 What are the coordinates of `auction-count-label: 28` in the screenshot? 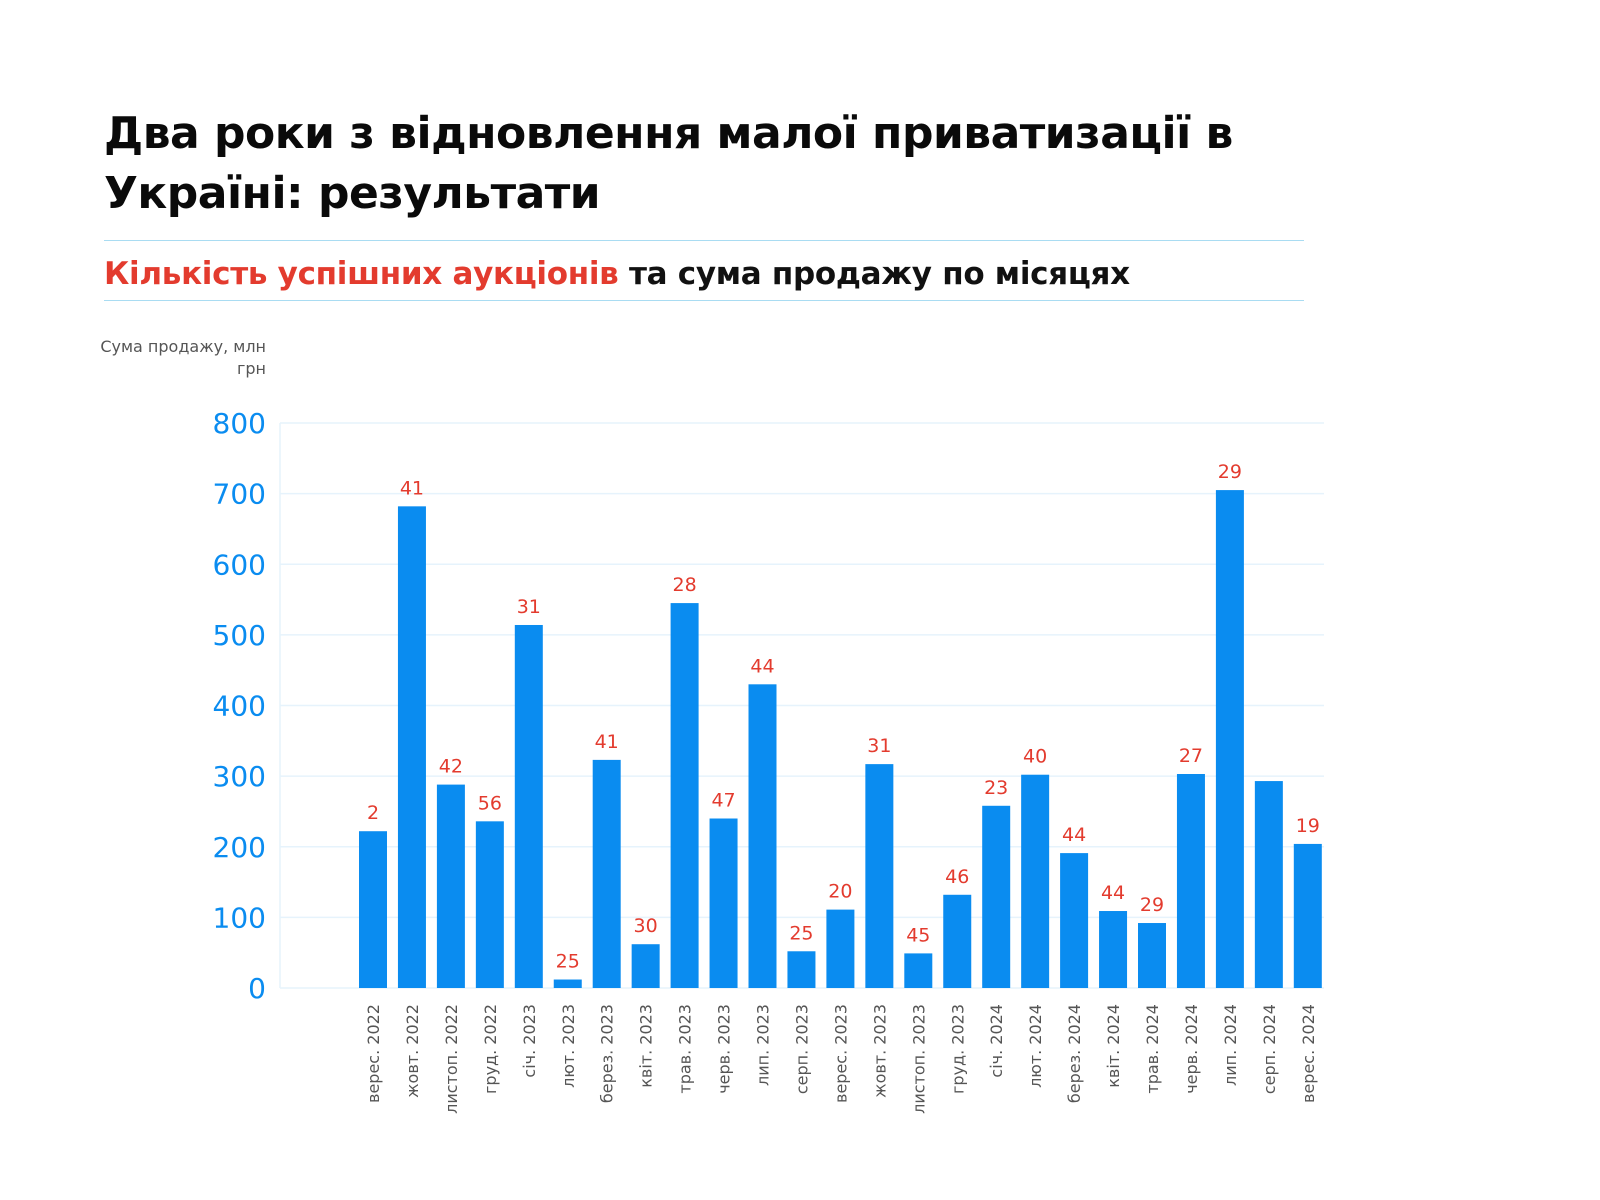 It's located at (685, 585).